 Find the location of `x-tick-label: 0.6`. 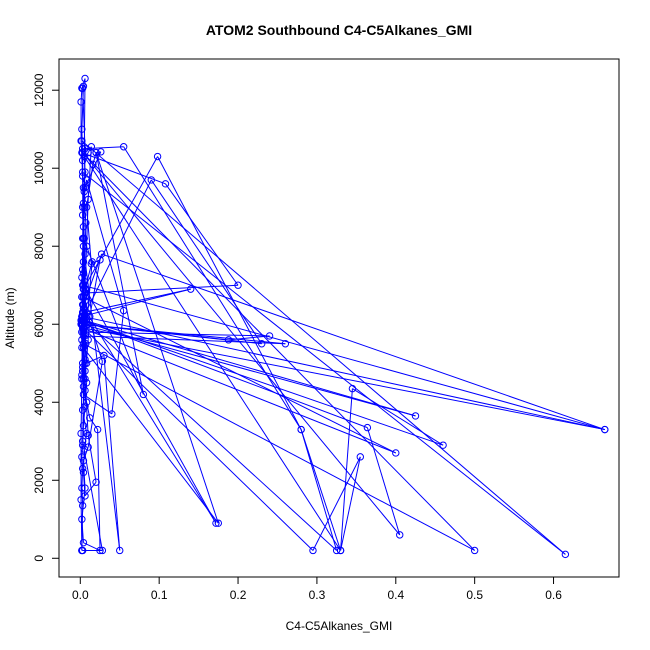

x-tick-label: 0.6 is located at coordinates (553, 595).